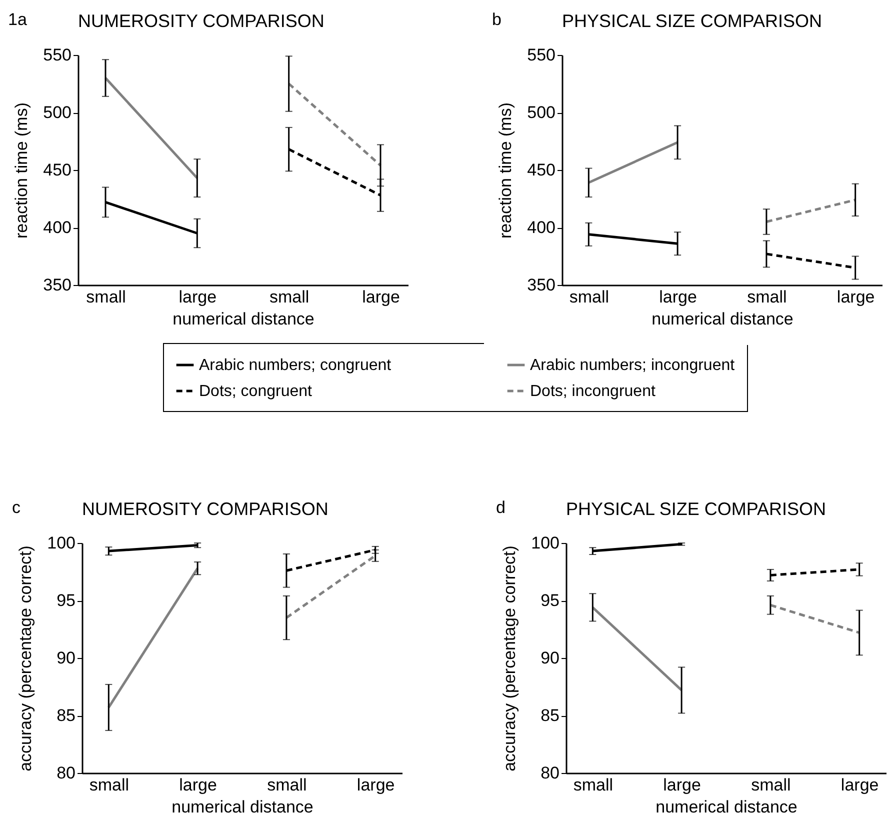 This screenshot has height=827, width=895. I want to click on legend-label: Dots; incongruent, so click(593, 391).